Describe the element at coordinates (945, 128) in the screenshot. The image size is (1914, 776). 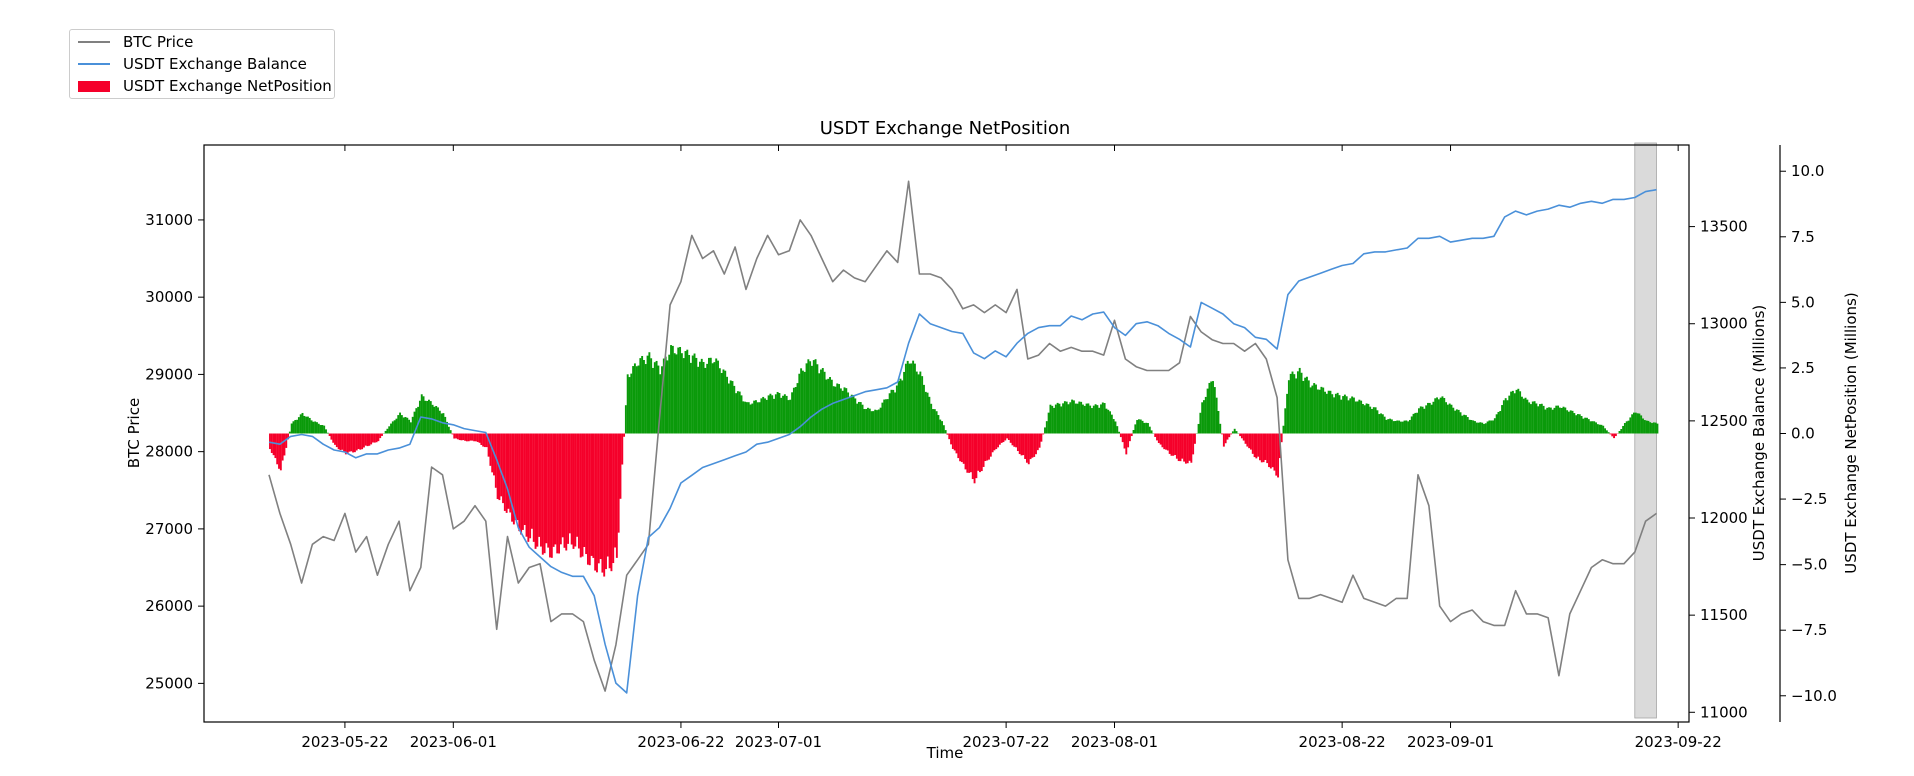
I see `chart-title: USDT Exchange NetPosition` at that location.